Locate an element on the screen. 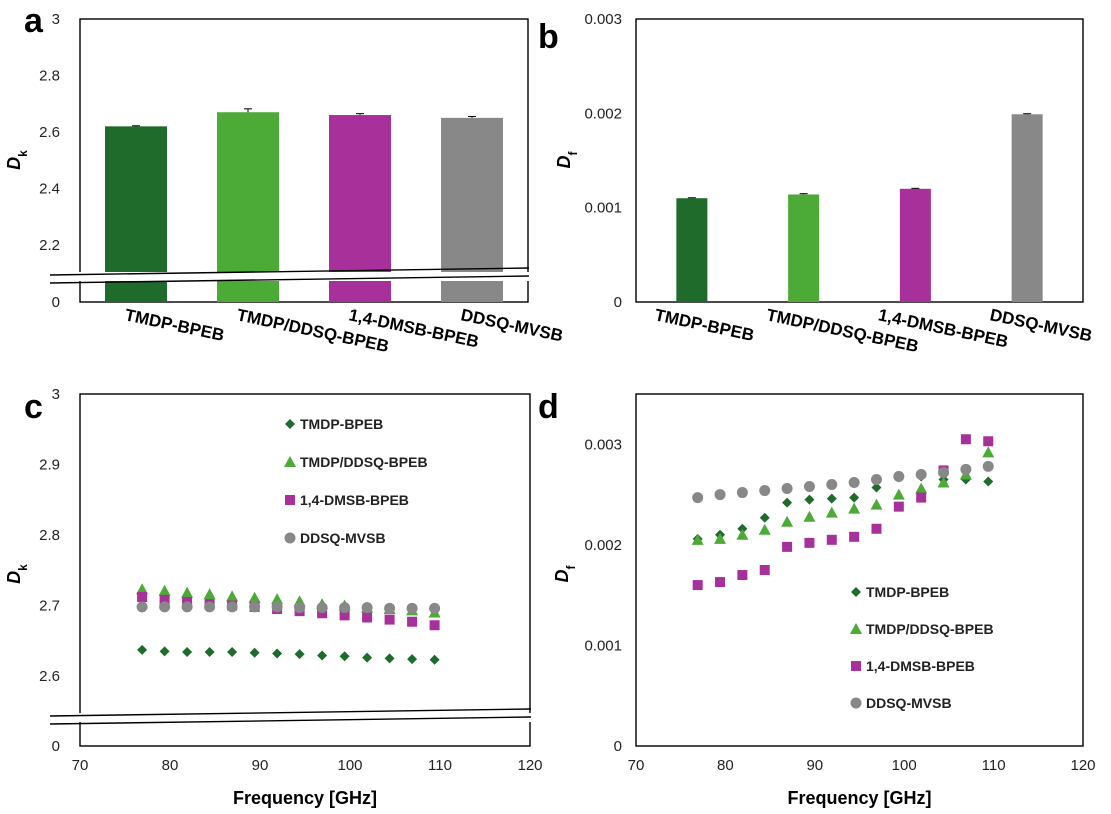  y-axis-label-sub: f is located at coordinates (571, 567).